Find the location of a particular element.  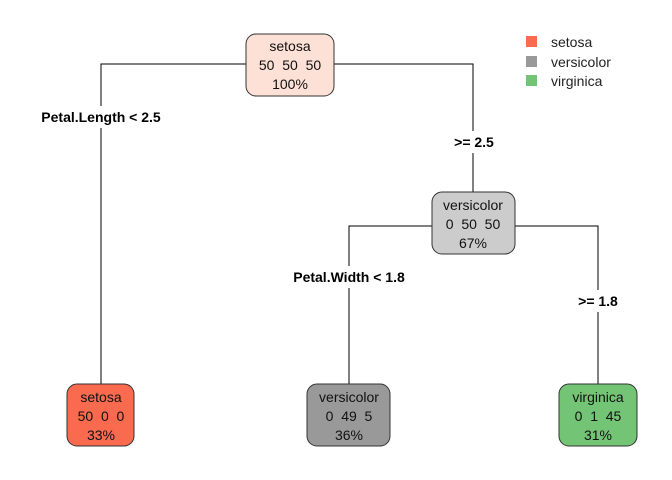

node-counts-n7: 0 1 45 is located at coordinates (598, 416).